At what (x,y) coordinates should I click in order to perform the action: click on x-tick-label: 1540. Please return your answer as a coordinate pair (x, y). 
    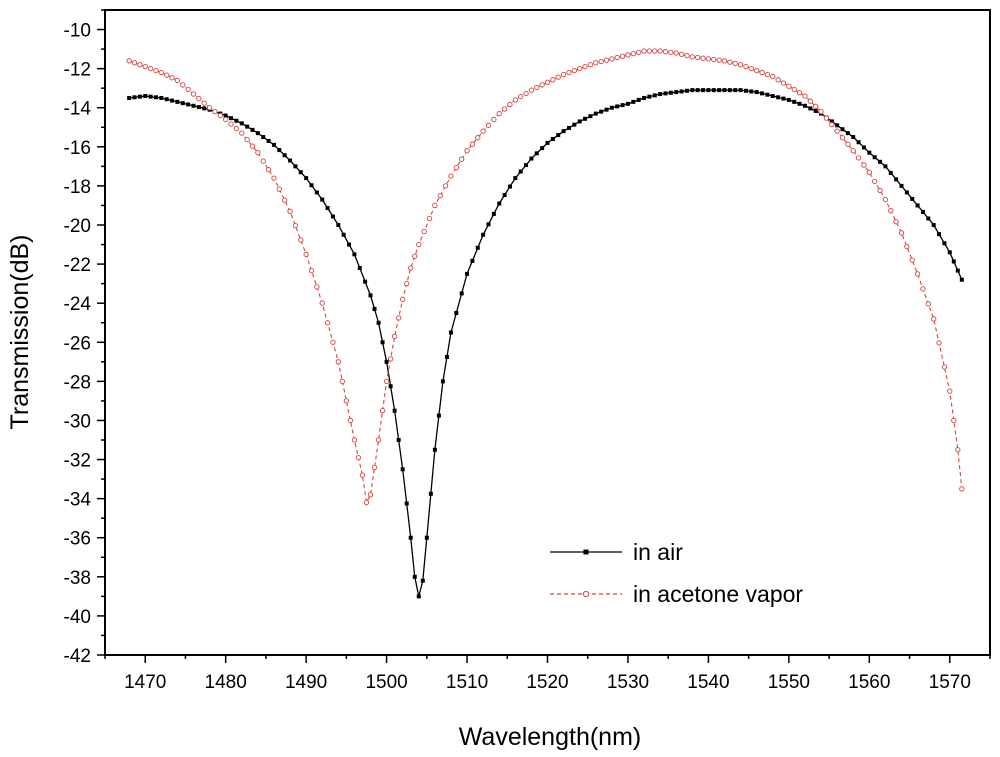
    Looking at the image, I should click on (708, 682).